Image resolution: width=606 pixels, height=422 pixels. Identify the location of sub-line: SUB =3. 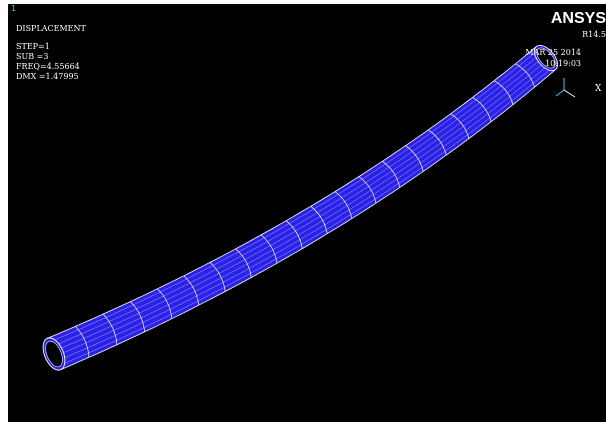
(32, 56).